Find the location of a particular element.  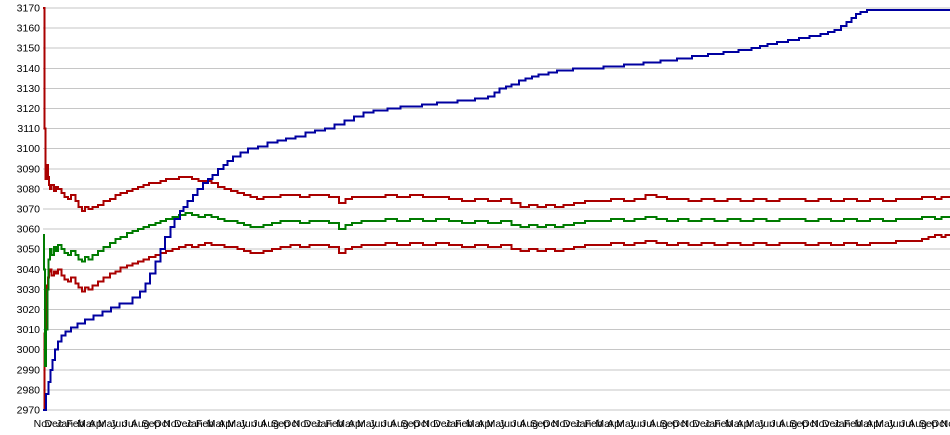

y-axis-tick-label: 3080 is located at coordinates (29, 189).